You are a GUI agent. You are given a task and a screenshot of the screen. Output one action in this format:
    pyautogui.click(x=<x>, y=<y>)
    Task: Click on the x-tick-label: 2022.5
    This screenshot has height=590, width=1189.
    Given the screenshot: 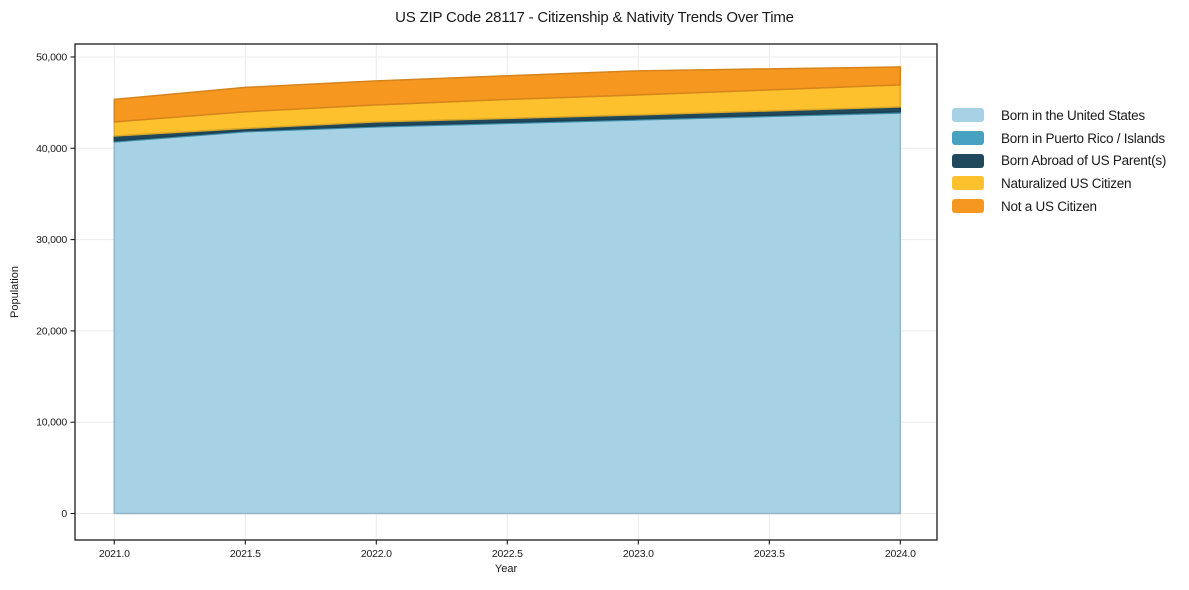 What is the action you would take?
    pyautogui.click(x=507, y=554)
    